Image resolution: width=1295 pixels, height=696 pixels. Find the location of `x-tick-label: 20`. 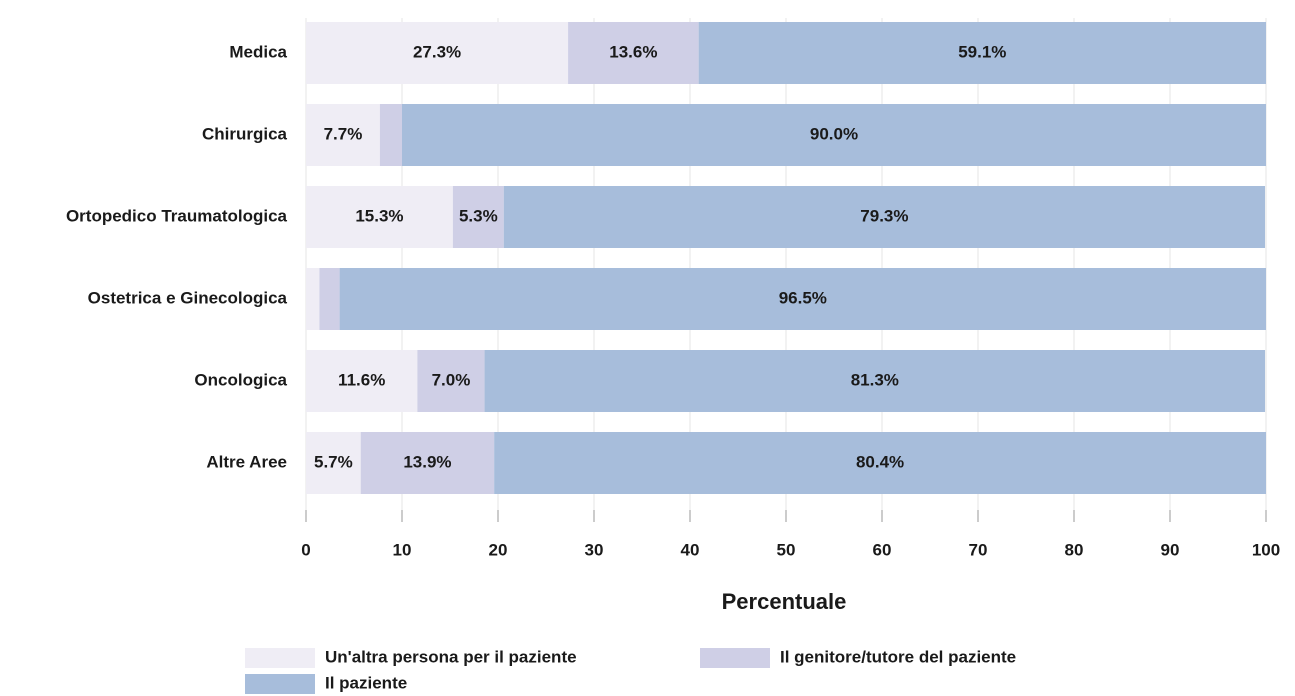

x-tick-label: 20 is located at coordinates (498, 549).